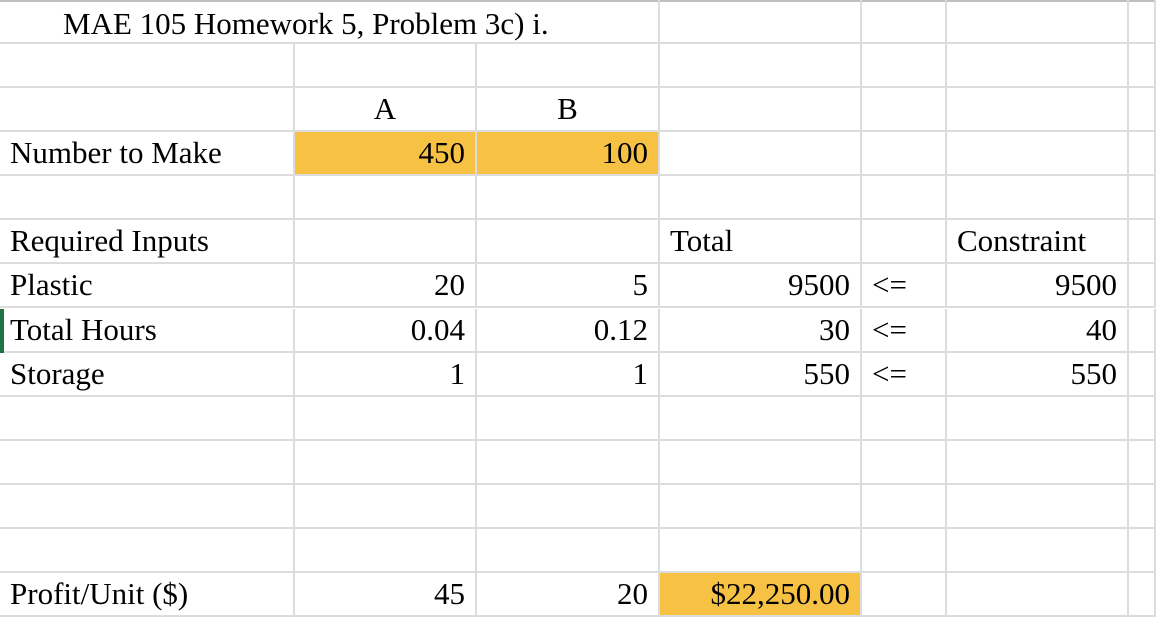 The width and height of the screenshot is (1156, 628). I want to click on plastic-operator-cell: <=, so click(904, 286).